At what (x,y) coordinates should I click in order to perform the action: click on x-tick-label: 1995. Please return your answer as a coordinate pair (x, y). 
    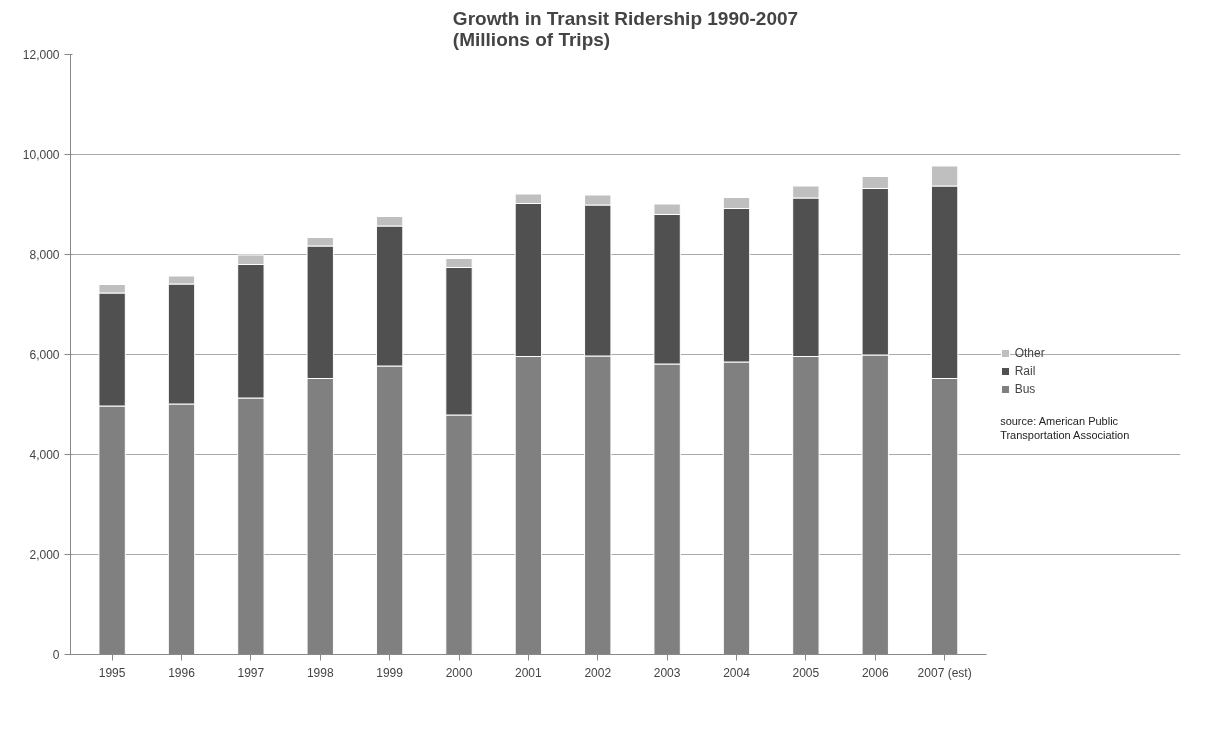
    Looking at the image, I should click on (112, 672).